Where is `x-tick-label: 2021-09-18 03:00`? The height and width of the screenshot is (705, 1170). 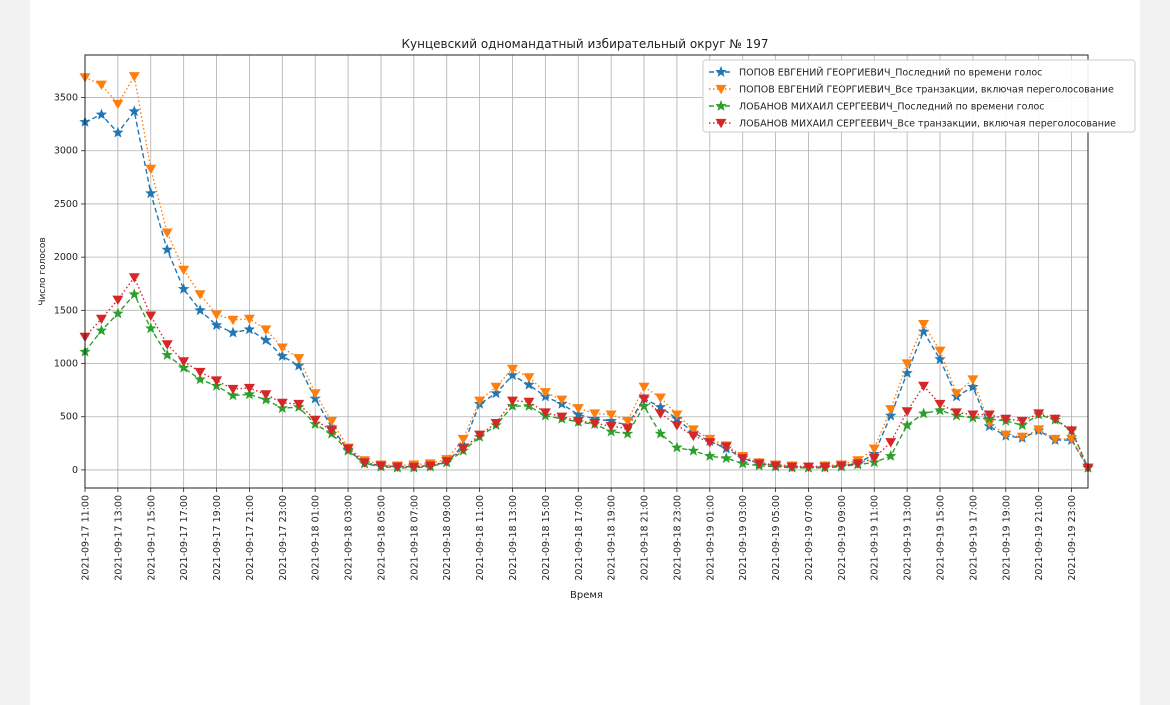 x-tick-label: 2021-09-18 03:00 is located at coordinates (349, 538).